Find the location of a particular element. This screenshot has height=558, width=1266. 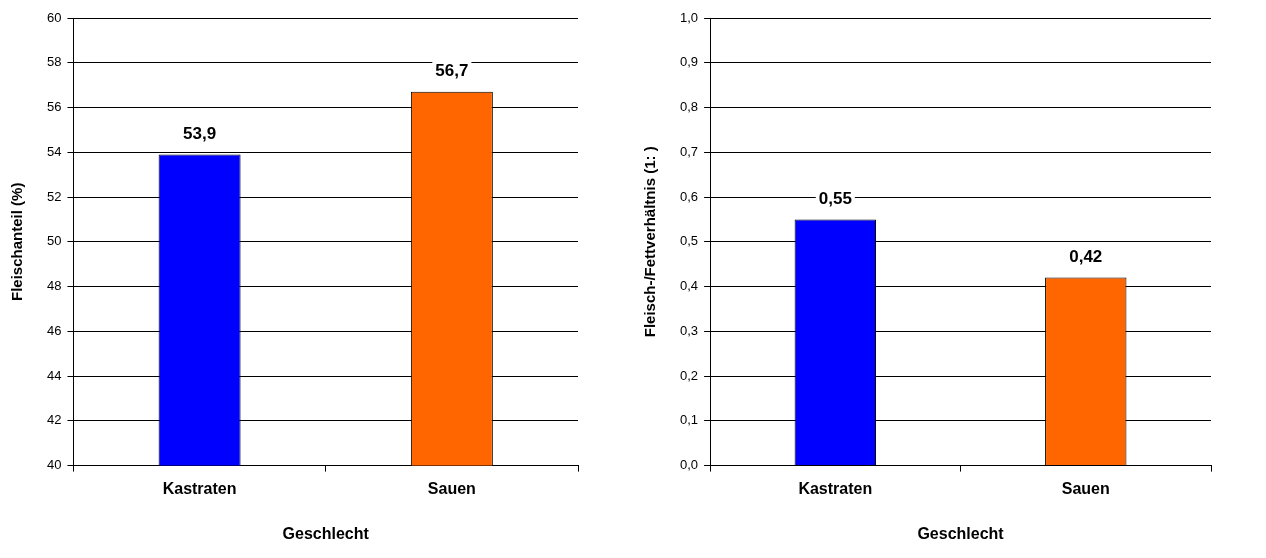

data-label: 56,7 is located at coordinates (452, 71).